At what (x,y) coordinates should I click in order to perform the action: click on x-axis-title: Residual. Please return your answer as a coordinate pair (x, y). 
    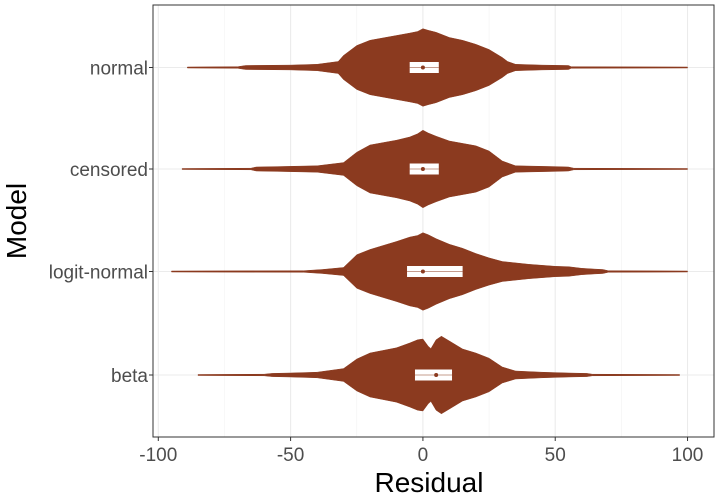
    Looking at the image, I should click on (429, 482).